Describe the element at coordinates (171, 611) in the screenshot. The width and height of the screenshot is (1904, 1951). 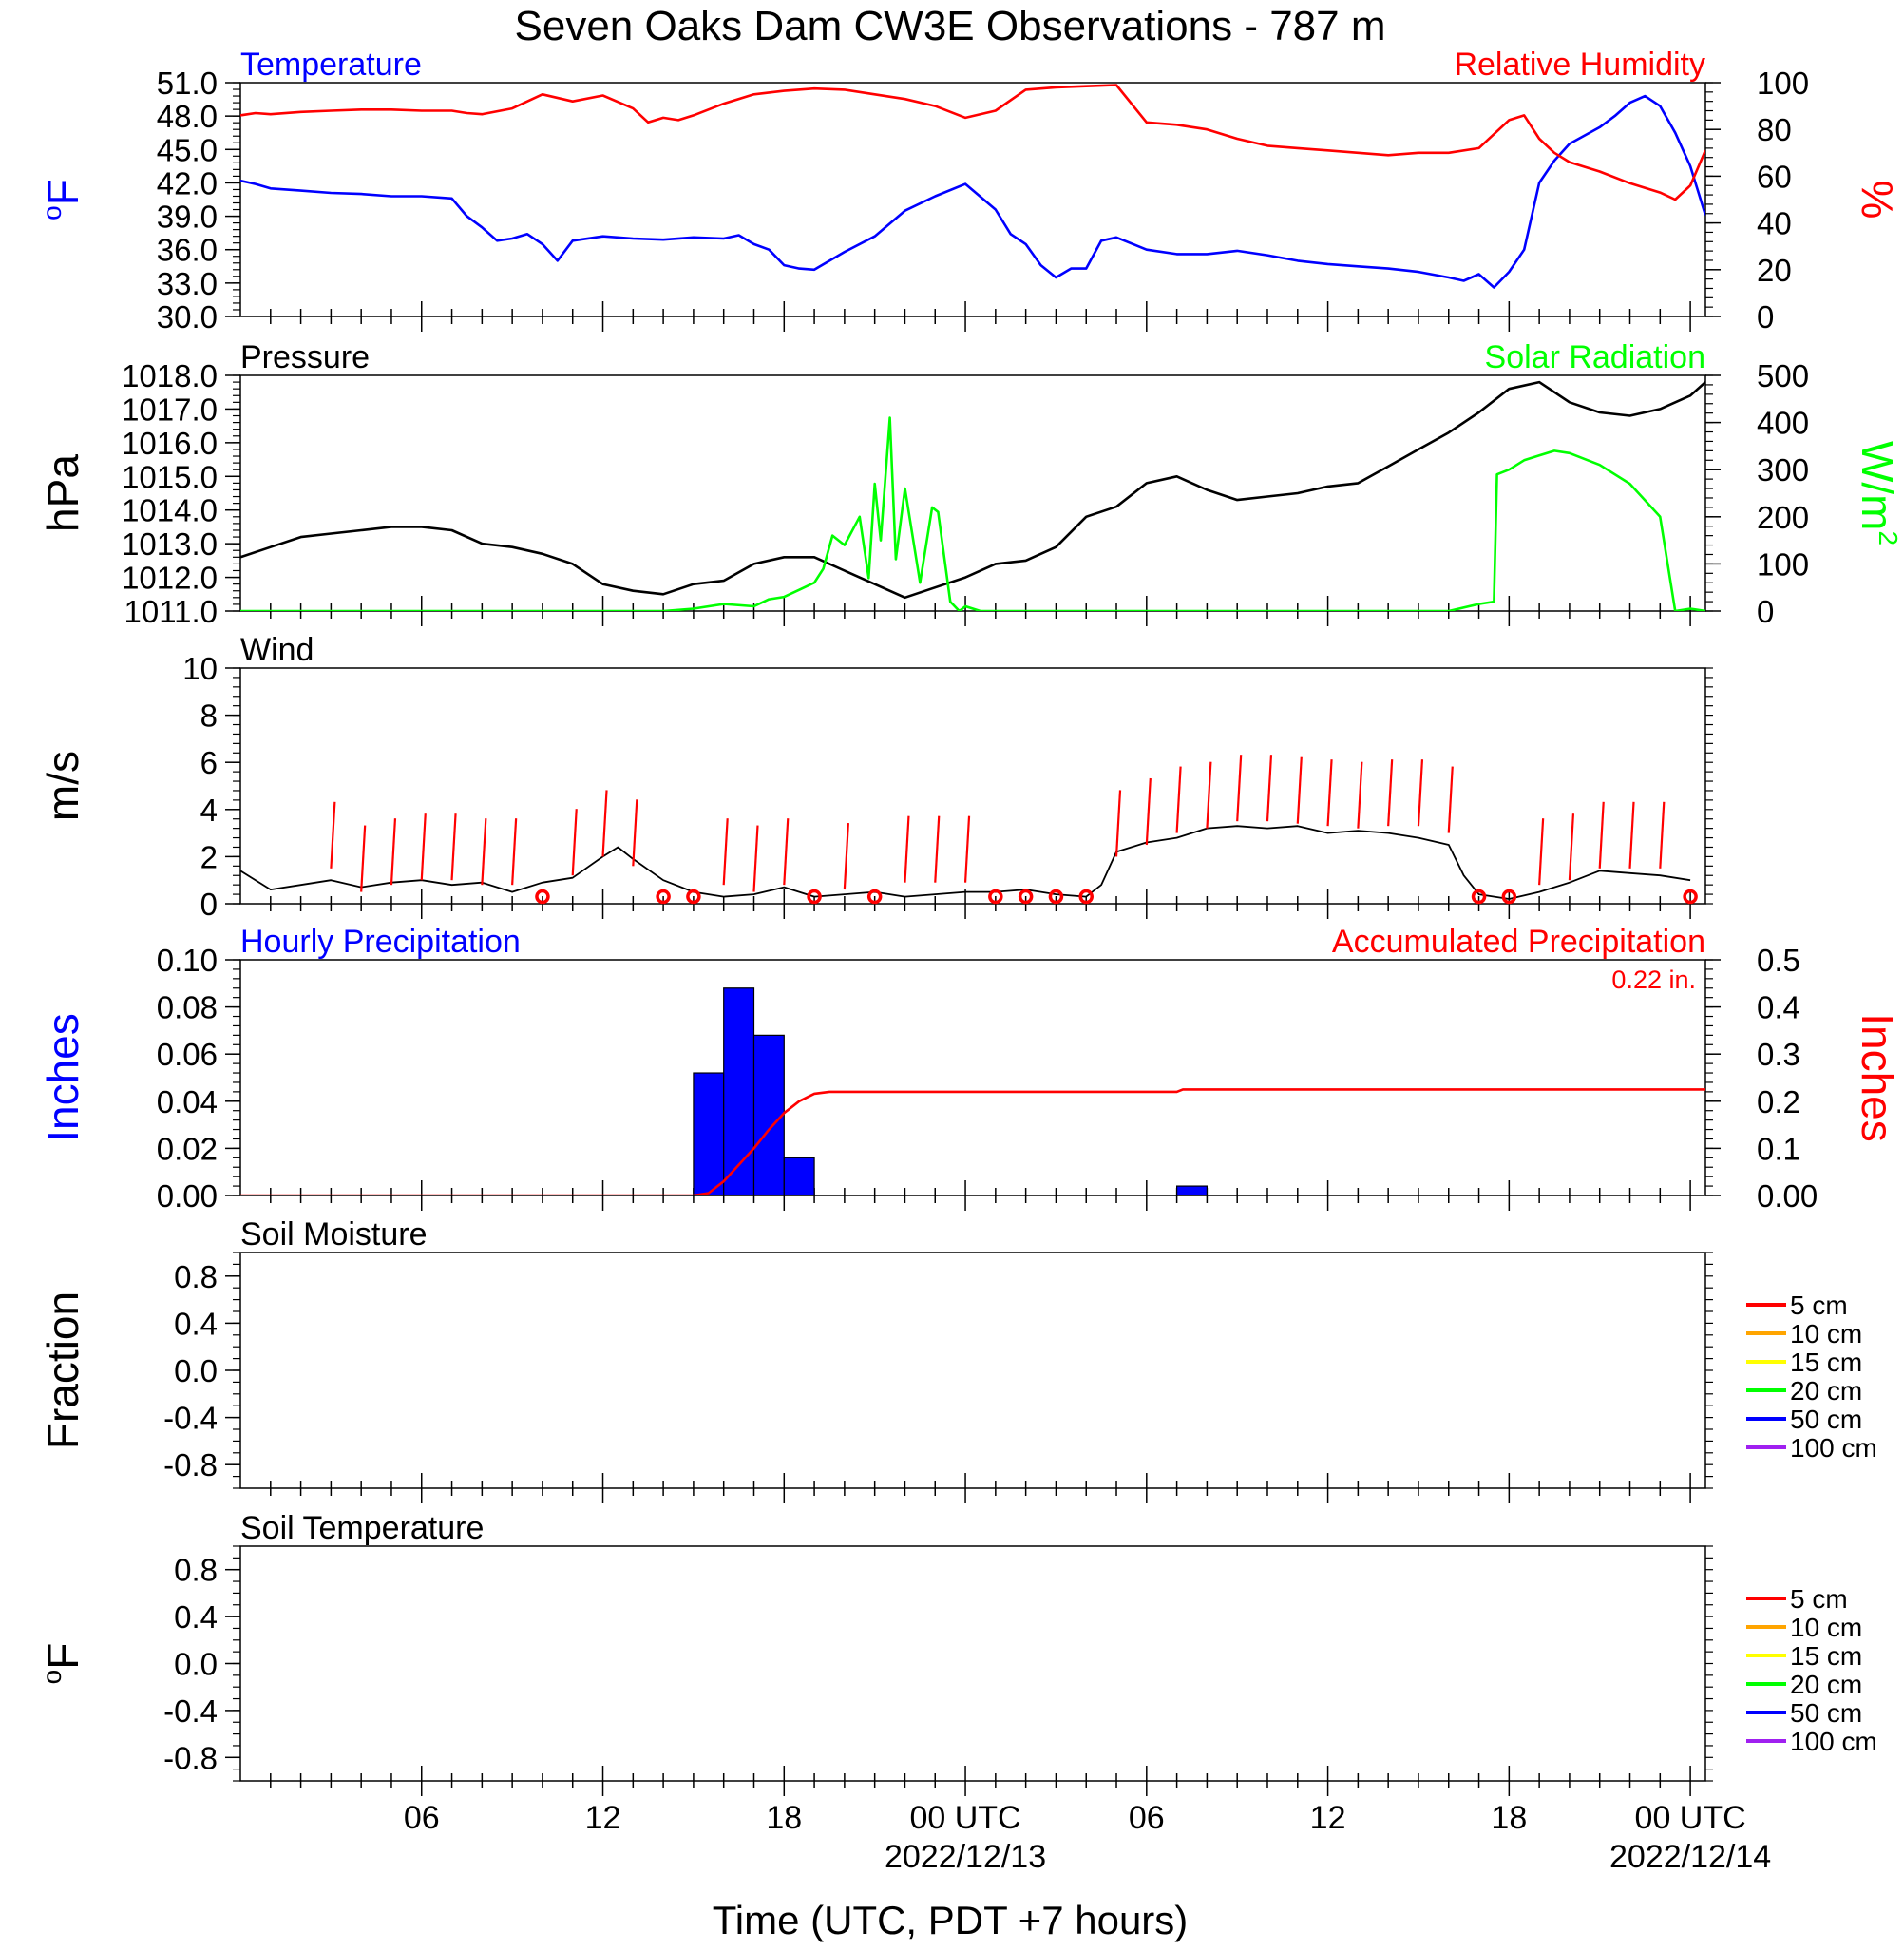
I see `y-tick-label: 1011.0` at that location.